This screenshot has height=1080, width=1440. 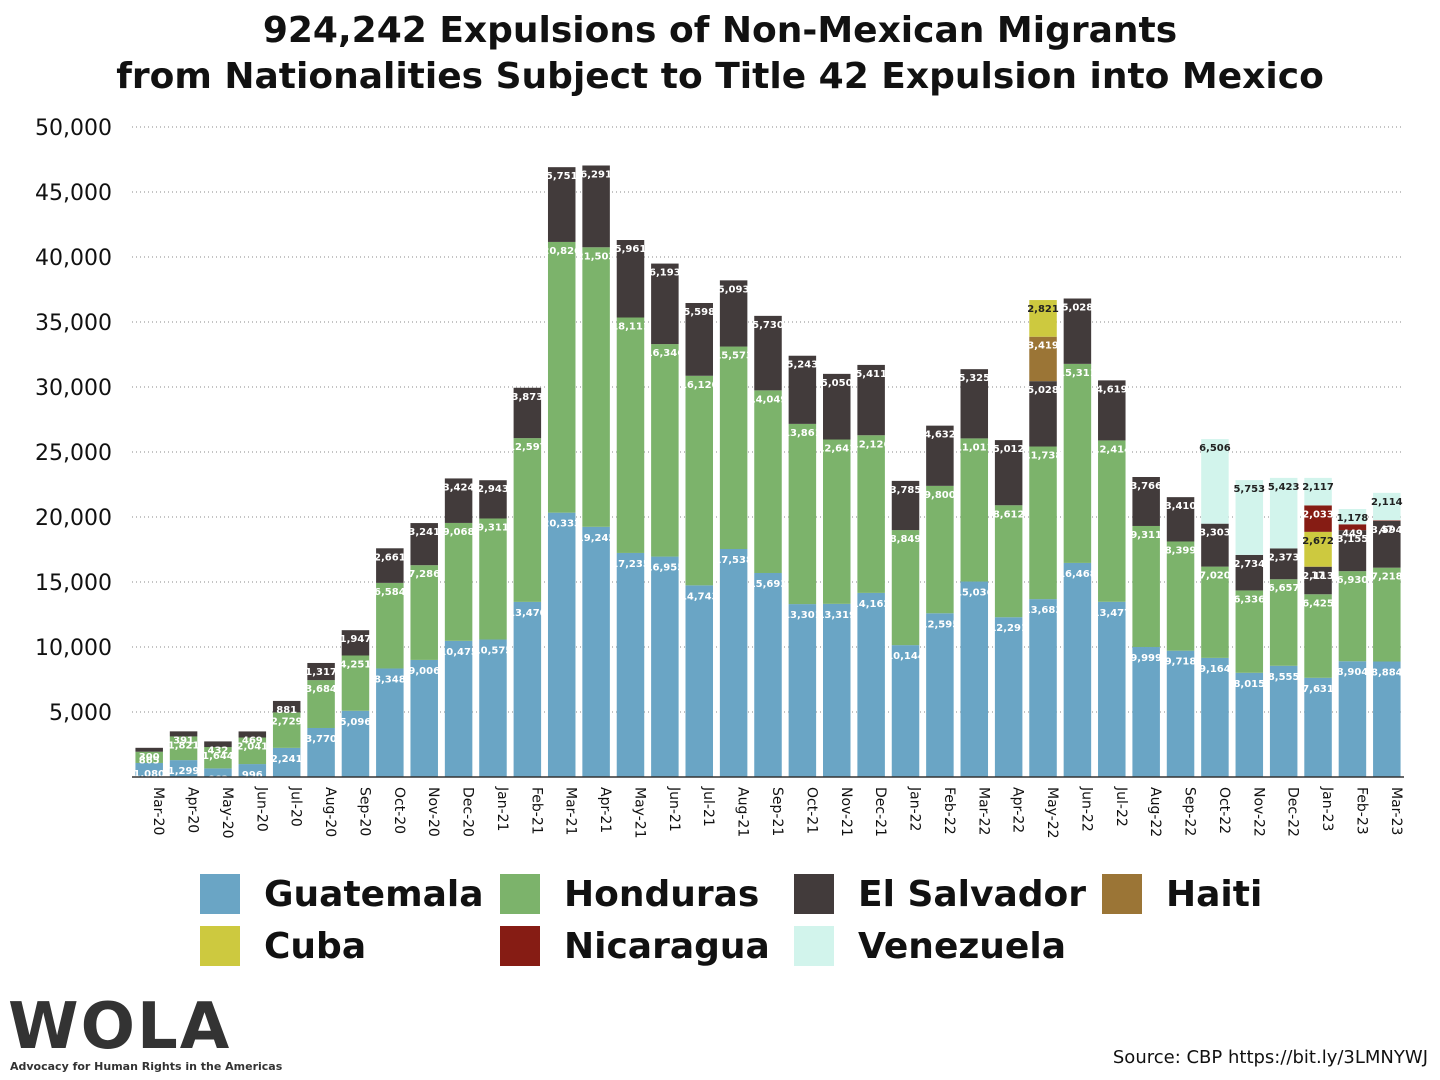 What do you see at coordinates (287, 759) in the screenshot?
I see `bar-value-label: 2,241` at bounding box center [287, 759].